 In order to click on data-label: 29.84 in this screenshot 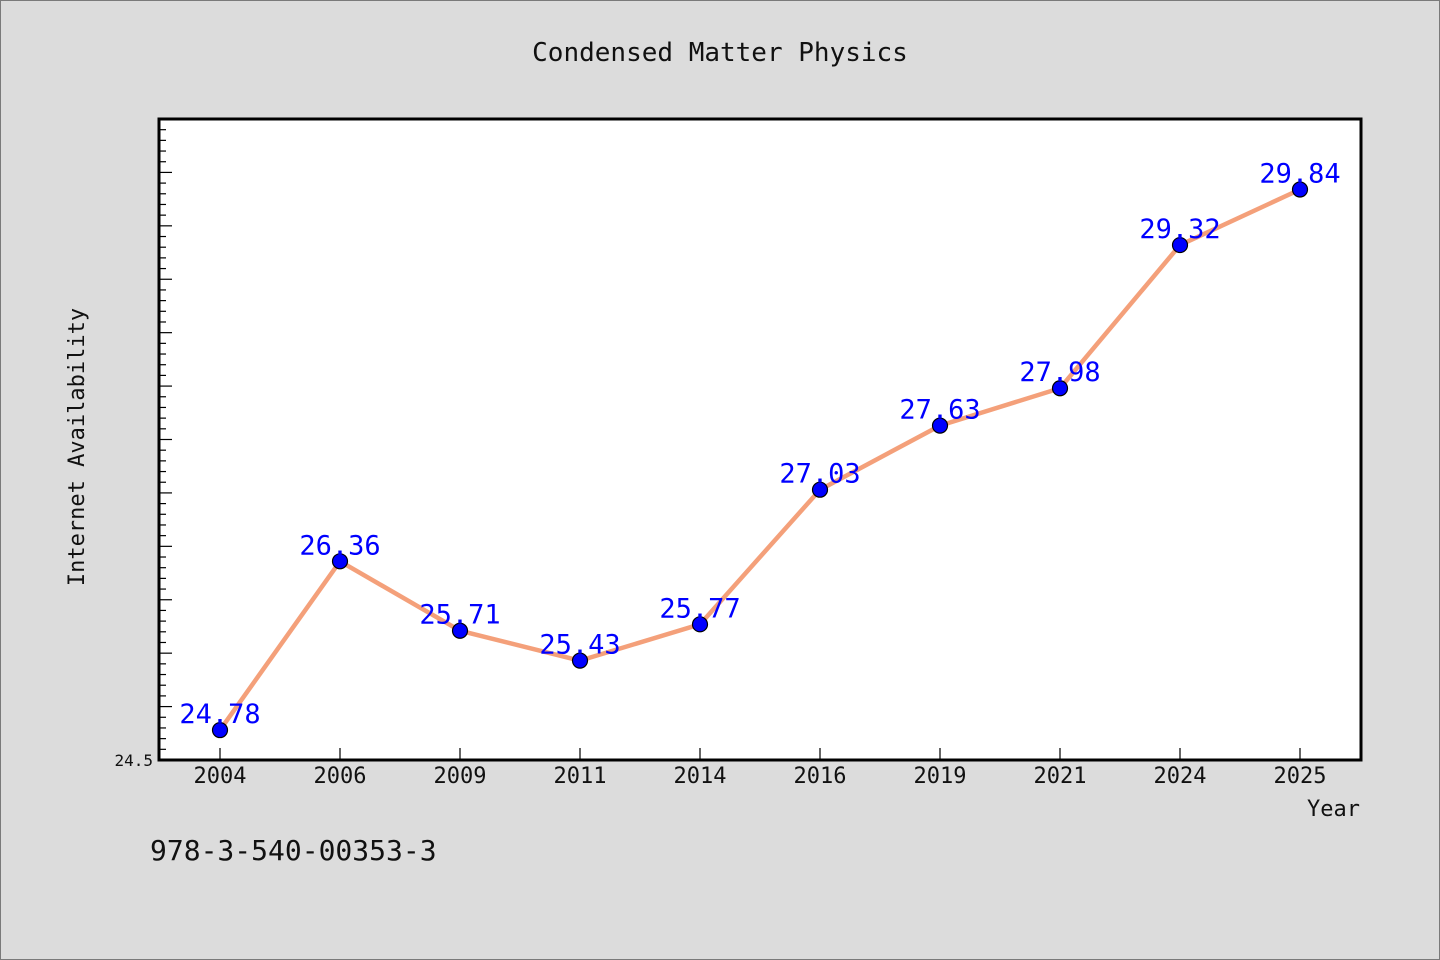, I will do `click(1299, 174)`.